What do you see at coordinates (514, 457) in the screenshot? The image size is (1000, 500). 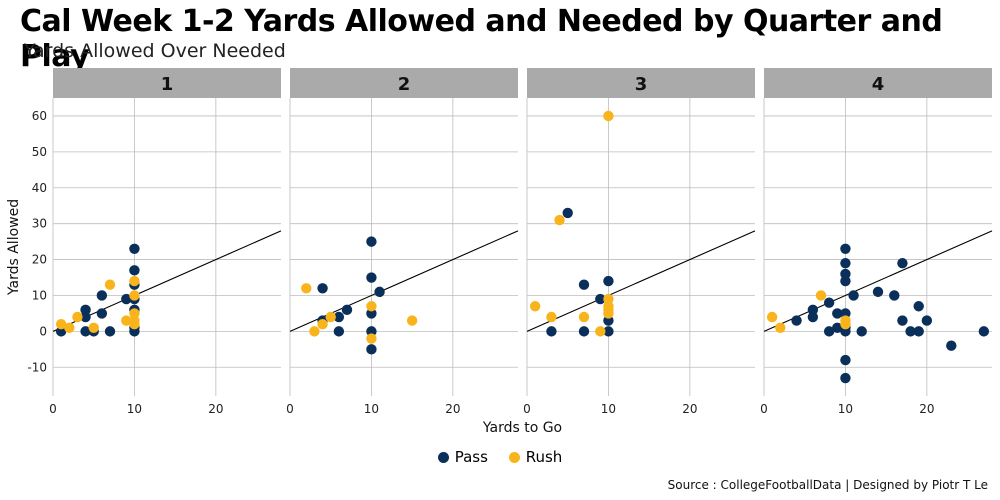 I see `legend-rush-marker` at bounding box center [514, 457].